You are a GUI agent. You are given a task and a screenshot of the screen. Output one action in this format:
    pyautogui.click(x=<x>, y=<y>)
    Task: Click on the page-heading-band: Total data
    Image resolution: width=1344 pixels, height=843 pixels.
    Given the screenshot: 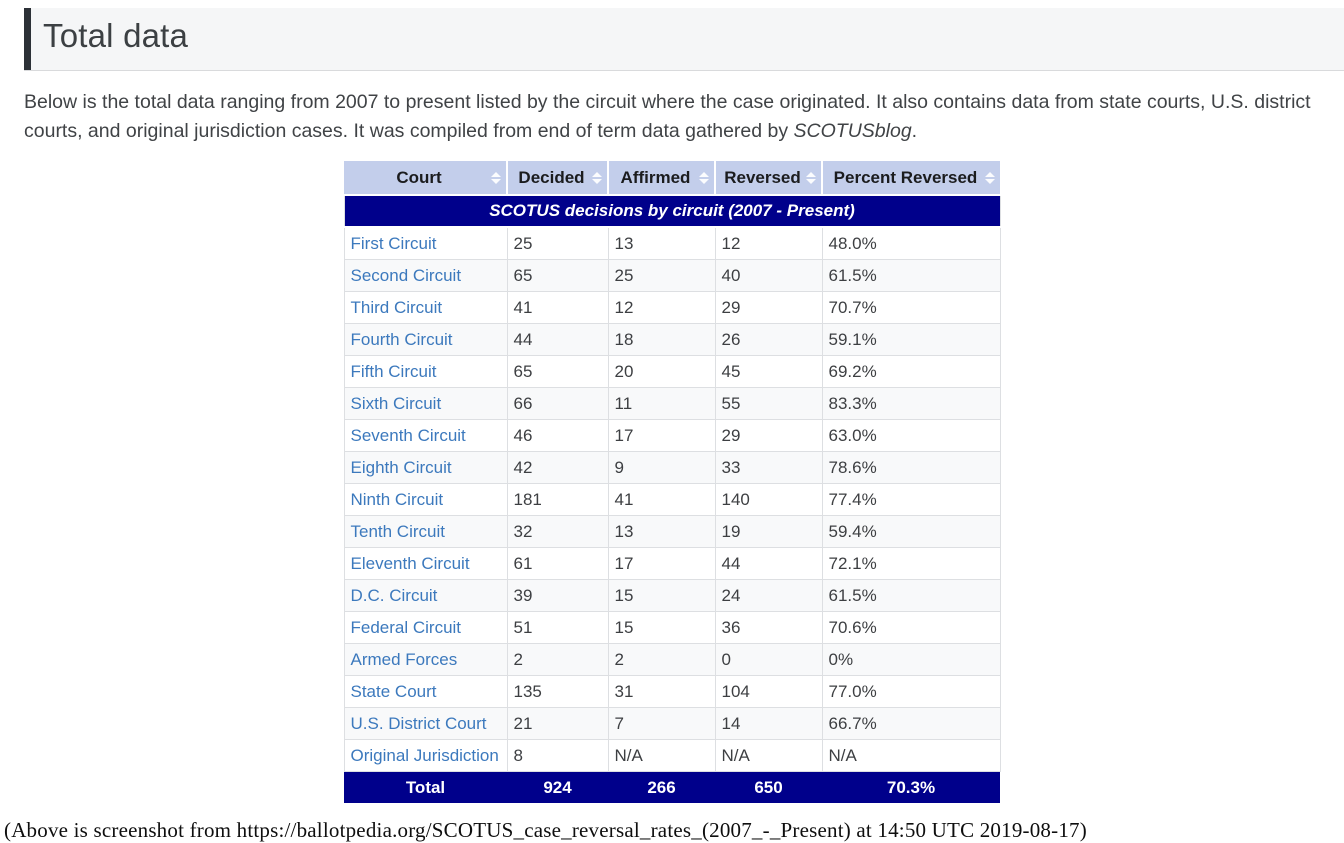 What is the action you would take?
    pyautogui.click(x=684, y=39)
    